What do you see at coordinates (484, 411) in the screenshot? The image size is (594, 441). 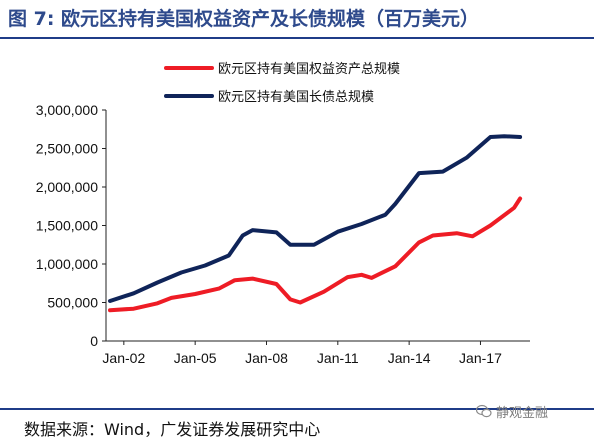 I see `wechat-icon` at bounding box center [484, 411].